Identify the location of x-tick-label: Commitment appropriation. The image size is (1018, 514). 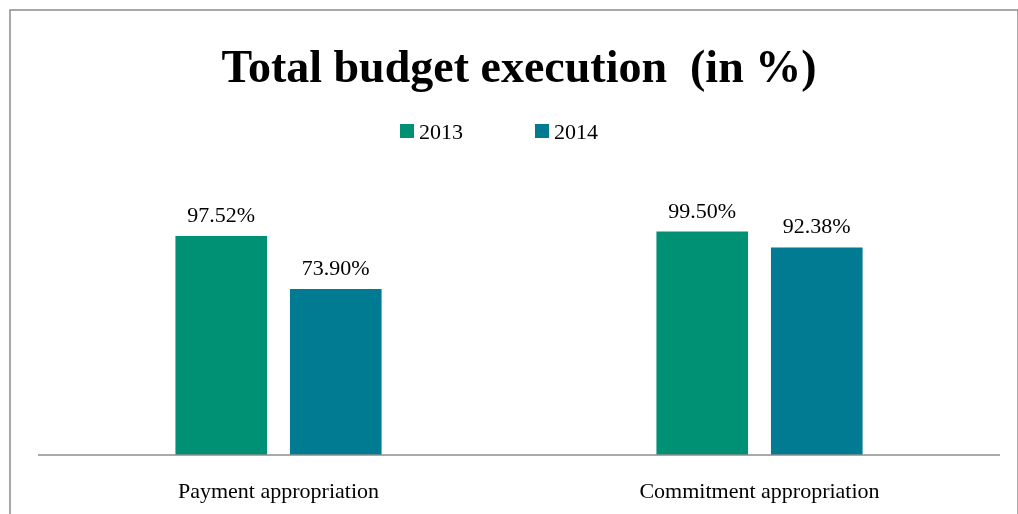
(759, 490).